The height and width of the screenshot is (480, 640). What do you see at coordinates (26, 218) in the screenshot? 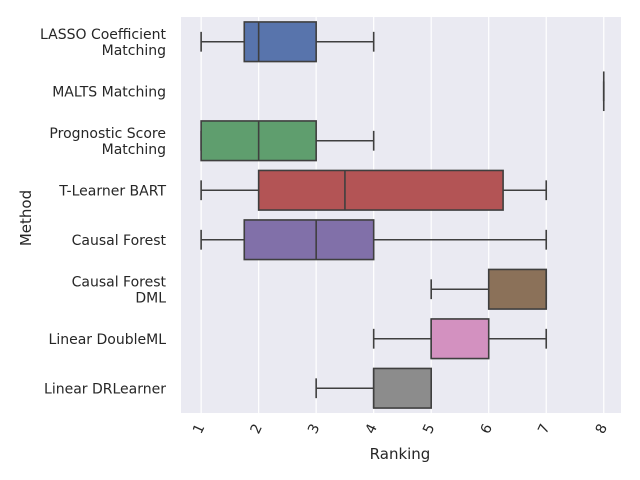
I see `y-axis-label: Method` at bounding box center [26, 218].